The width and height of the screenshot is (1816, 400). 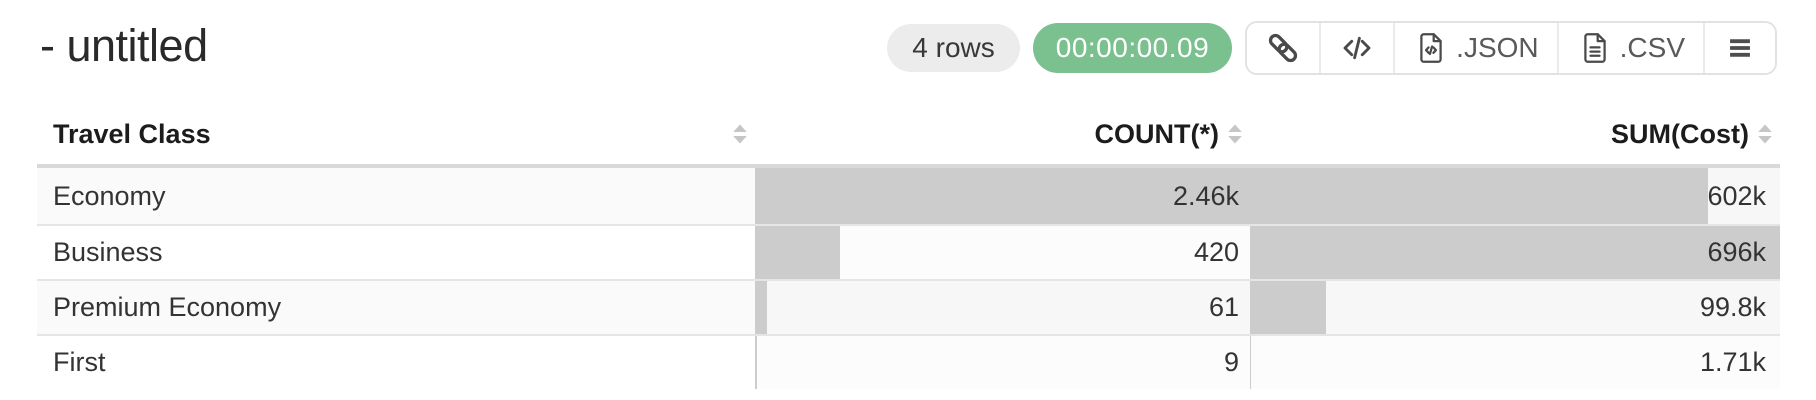 I want to click on count-cell: 9, so click(x=1002, y=362).